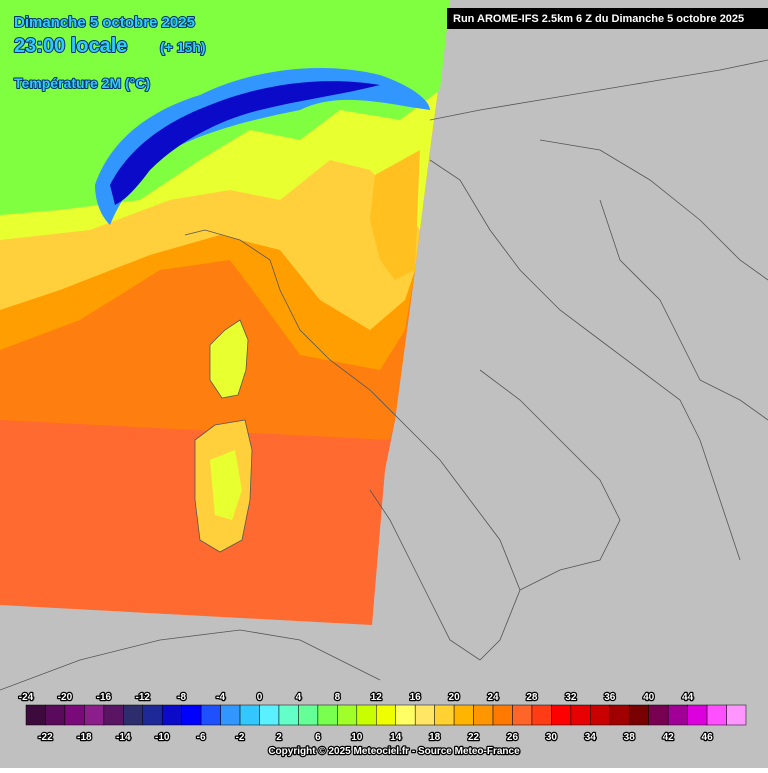 This screenshot has width=768, height=773. What do you see at coordinates (708, 737) in the screenshot?
I see `legend-label: 46` at bounding box center [708, 737].